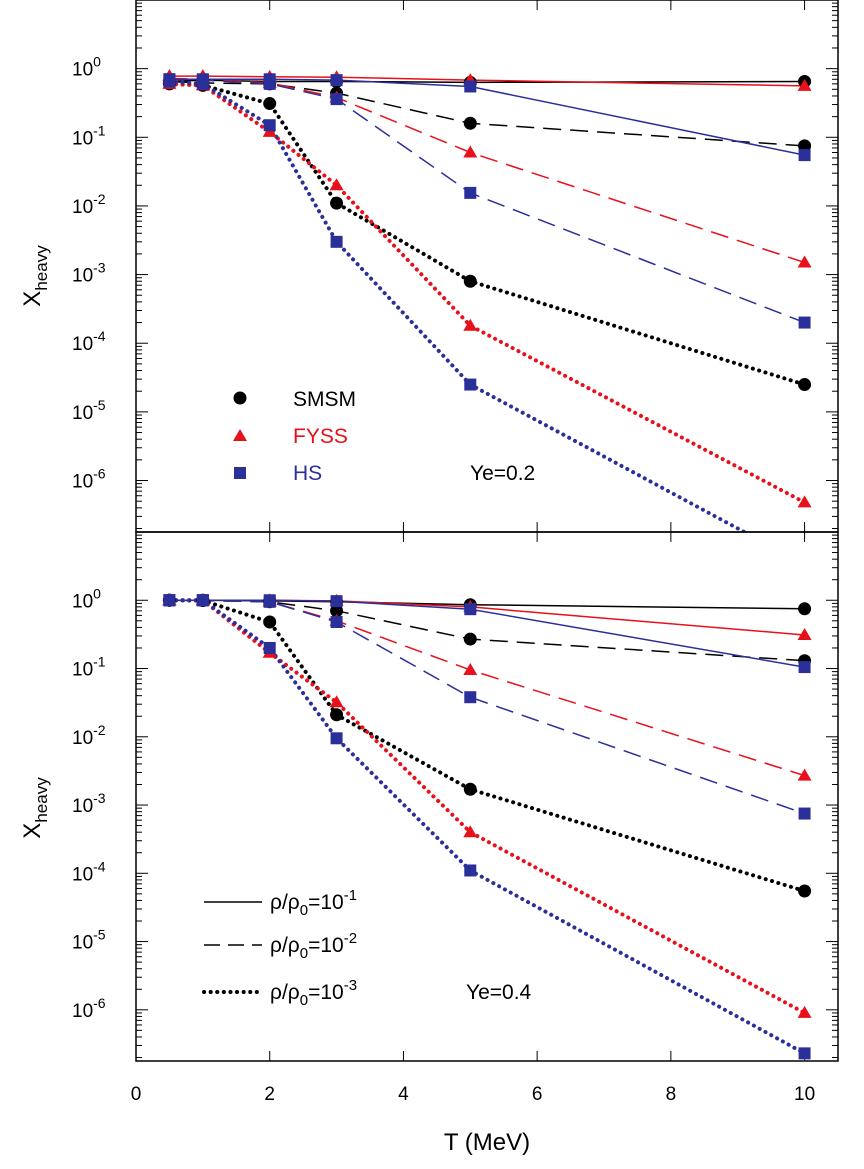 The height and width of the screenshot is (1169, 864). Describe the element at coordinates (136, 1094) in the screenshot. I see `x-tick-label: 0` at that location.